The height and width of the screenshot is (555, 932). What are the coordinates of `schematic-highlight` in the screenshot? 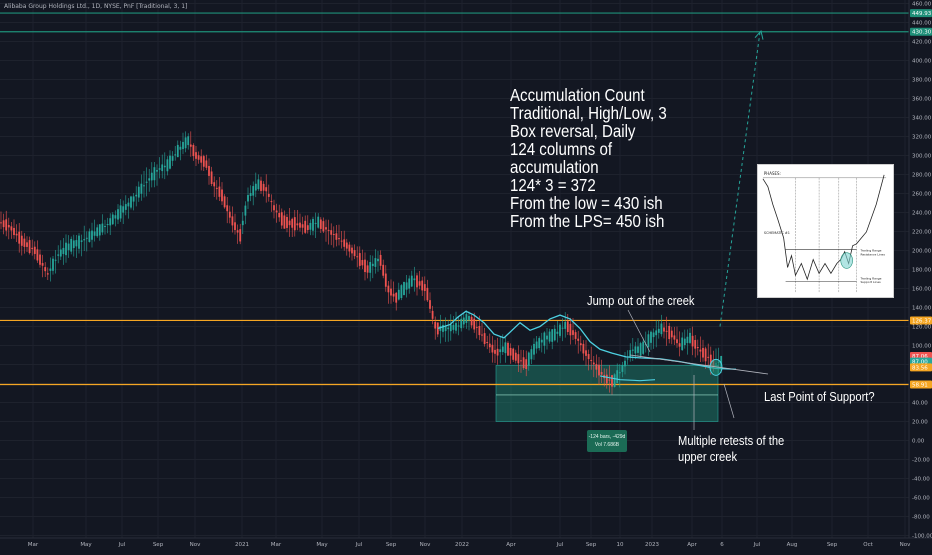 It's located at (846, 260).